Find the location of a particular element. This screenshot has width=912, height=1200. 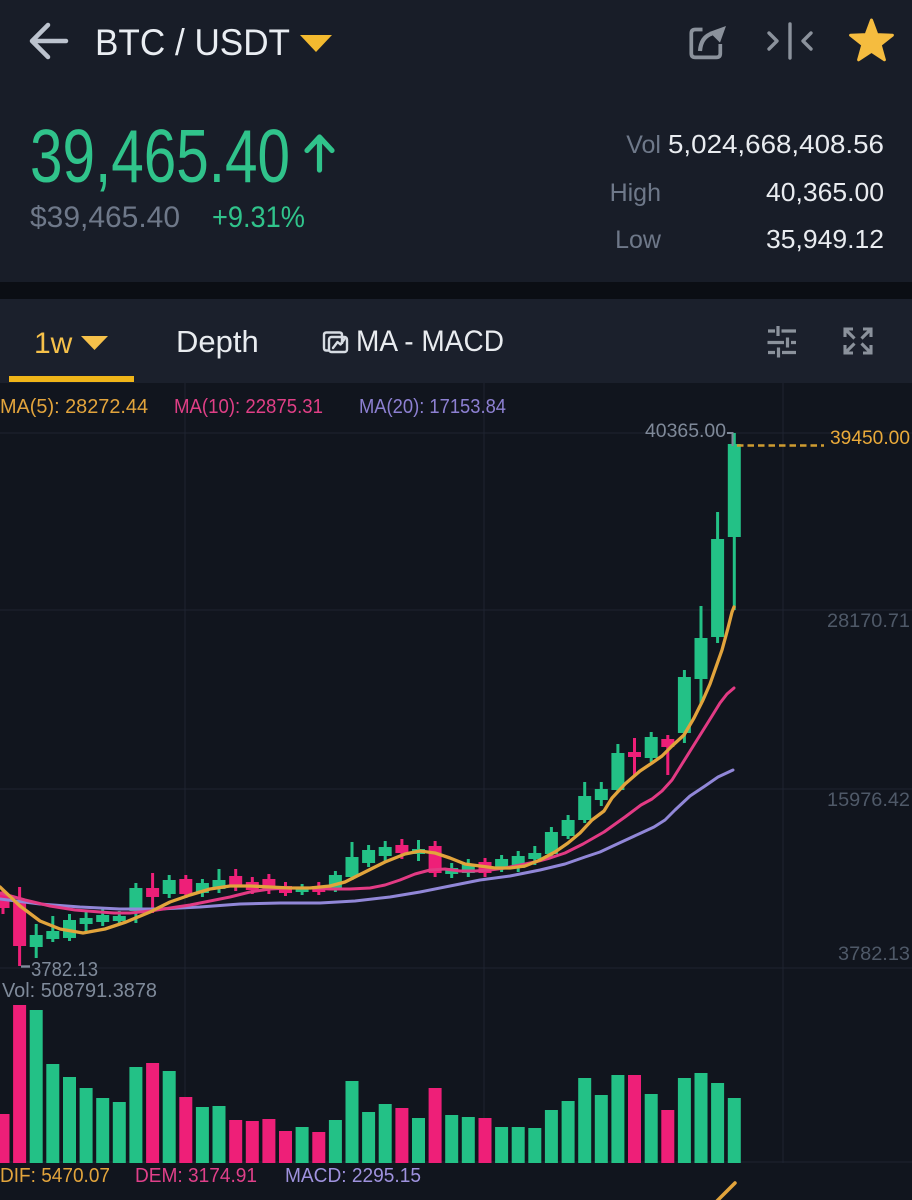

svg-text: High is located at coordinates (635, 193).